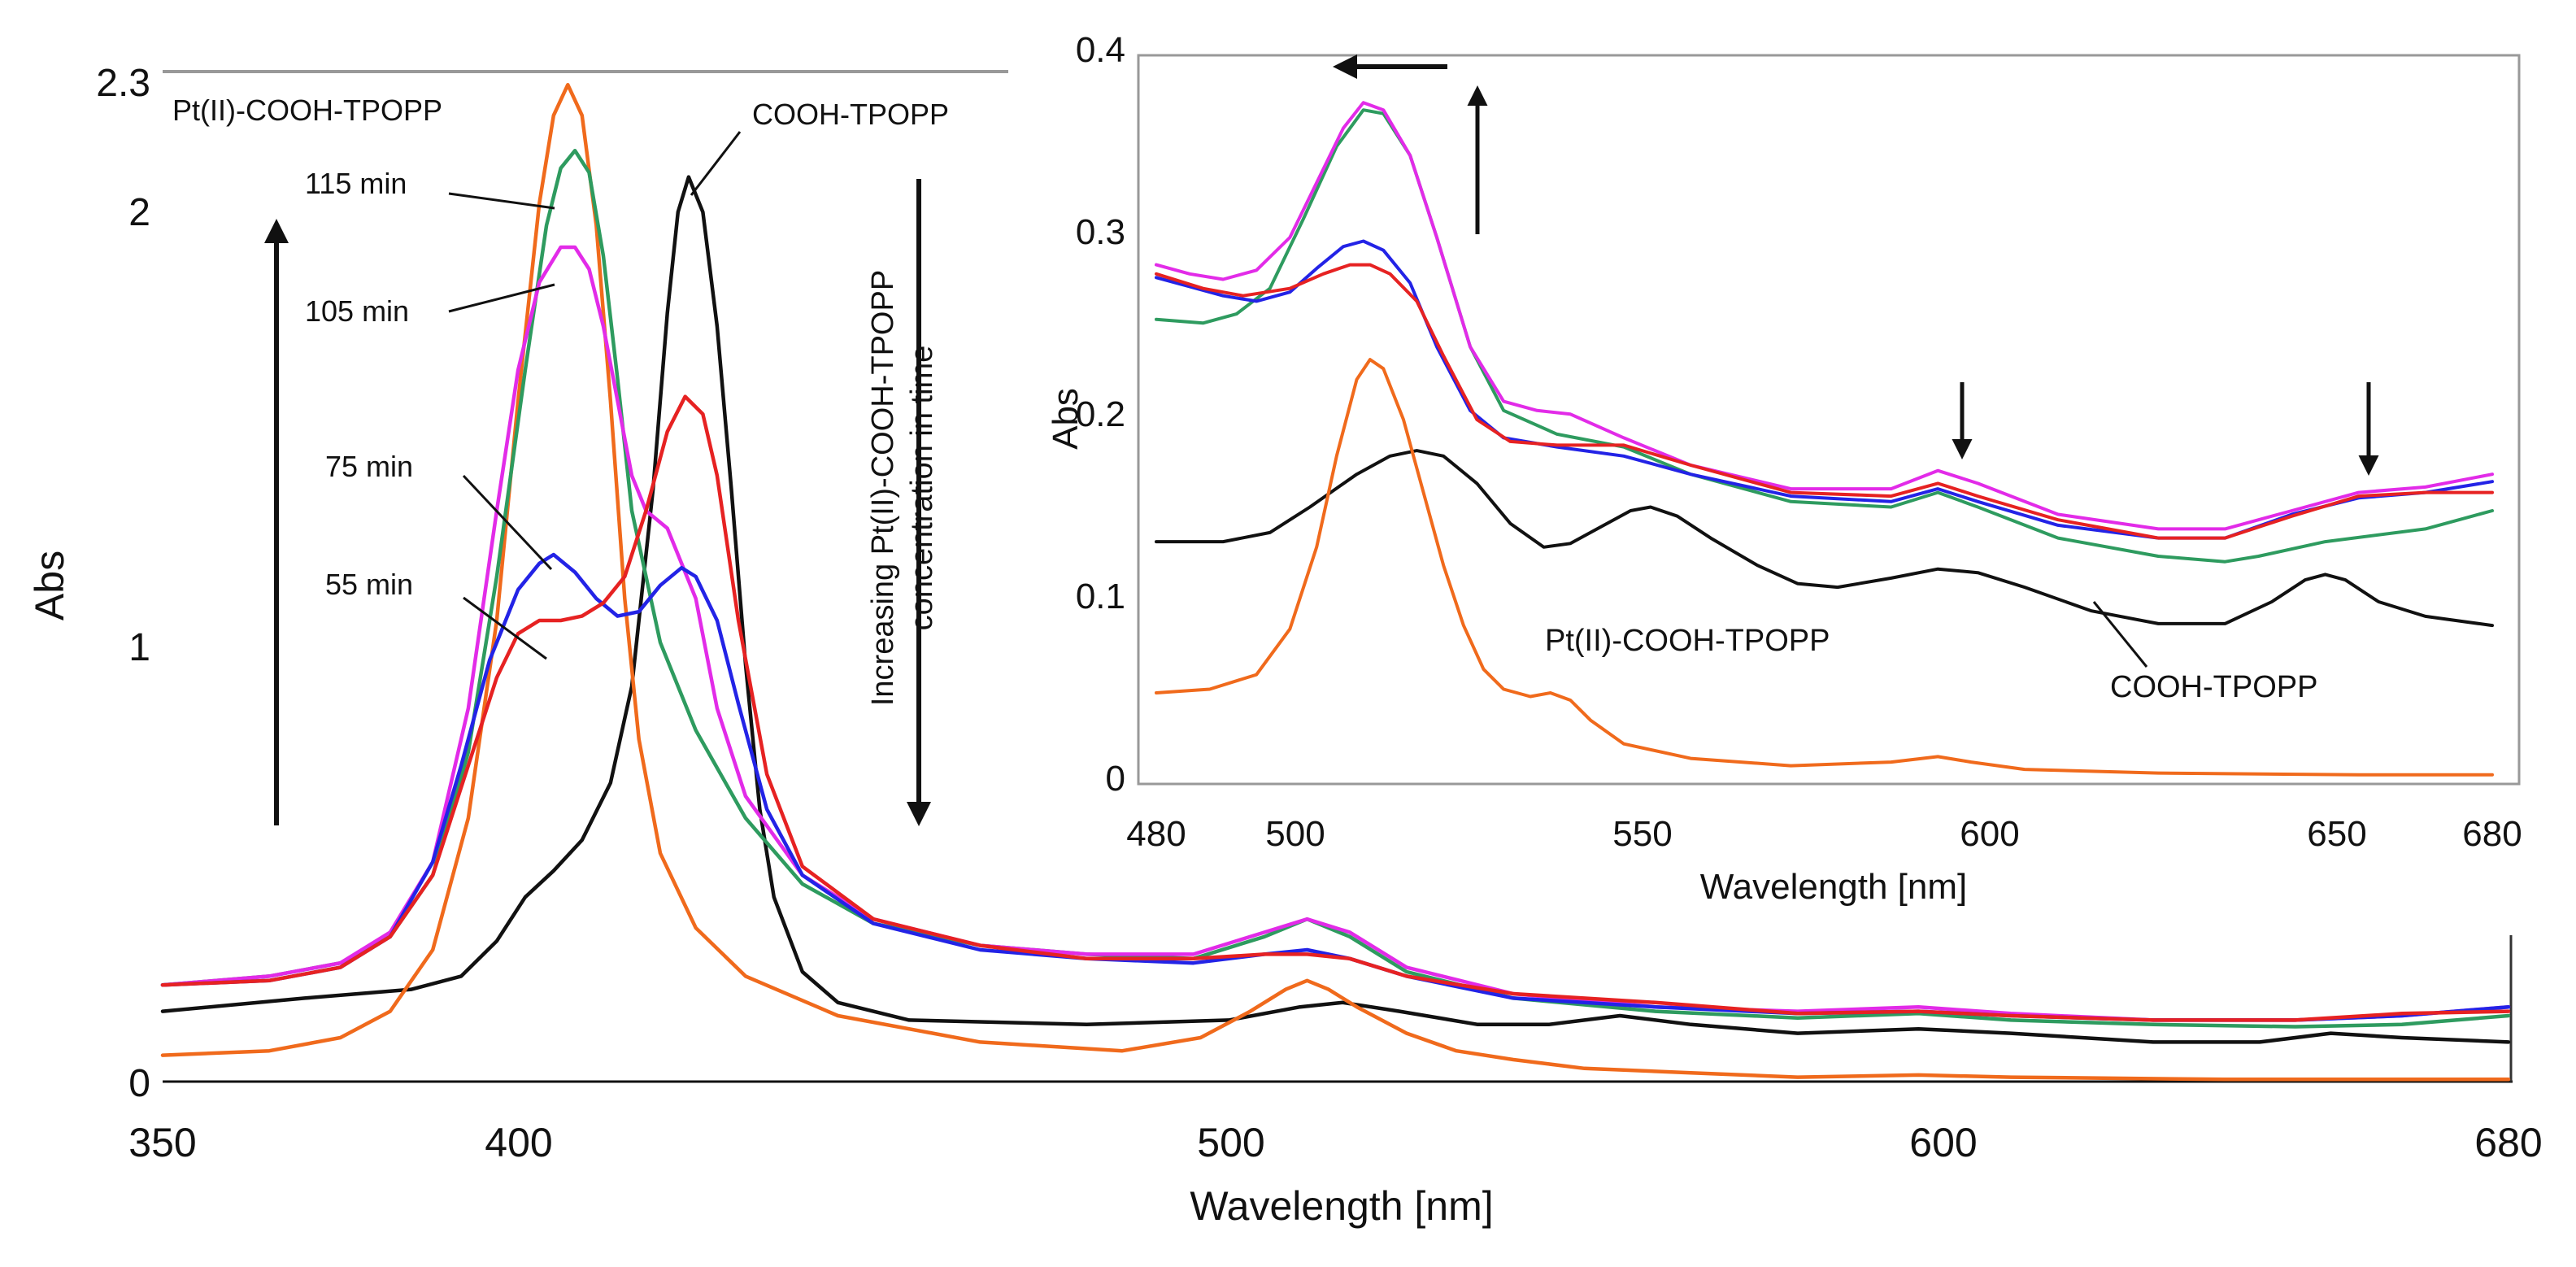 The width and height of the screenshot is (2576, 1267). What do you see at coordinates (1295, 834) in the screenshot?
I see `inset-x-tick-label: 500` at bounding box center [1295, 834].